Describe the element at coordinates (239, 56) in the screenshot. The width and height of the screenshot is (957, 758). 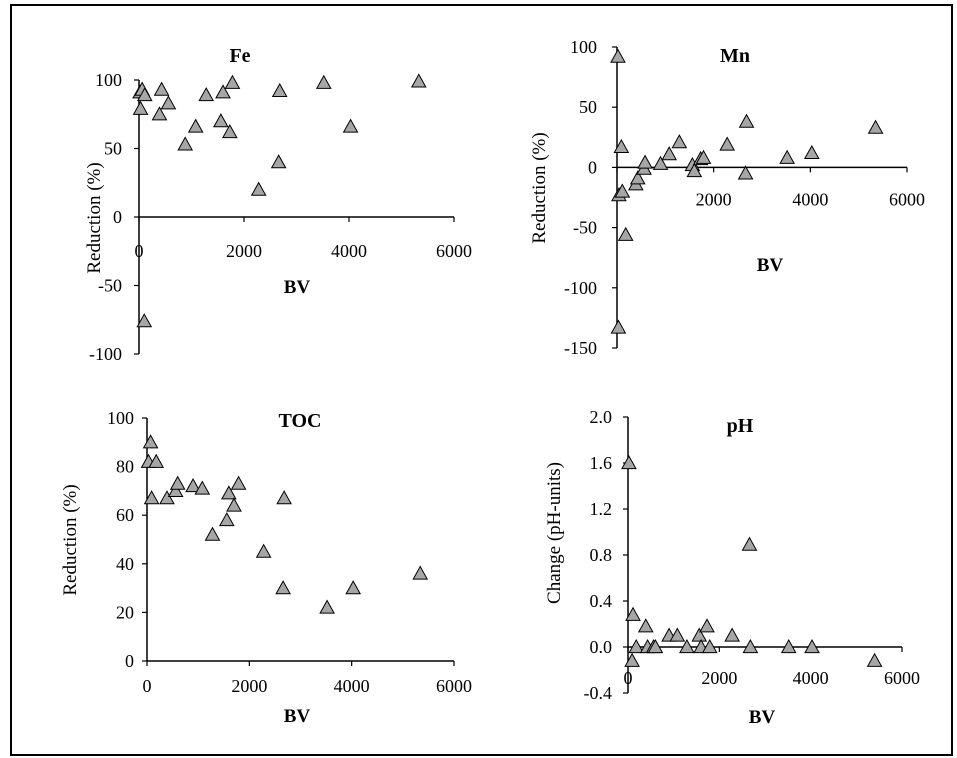
I see `chart-title: Fe` at that location.